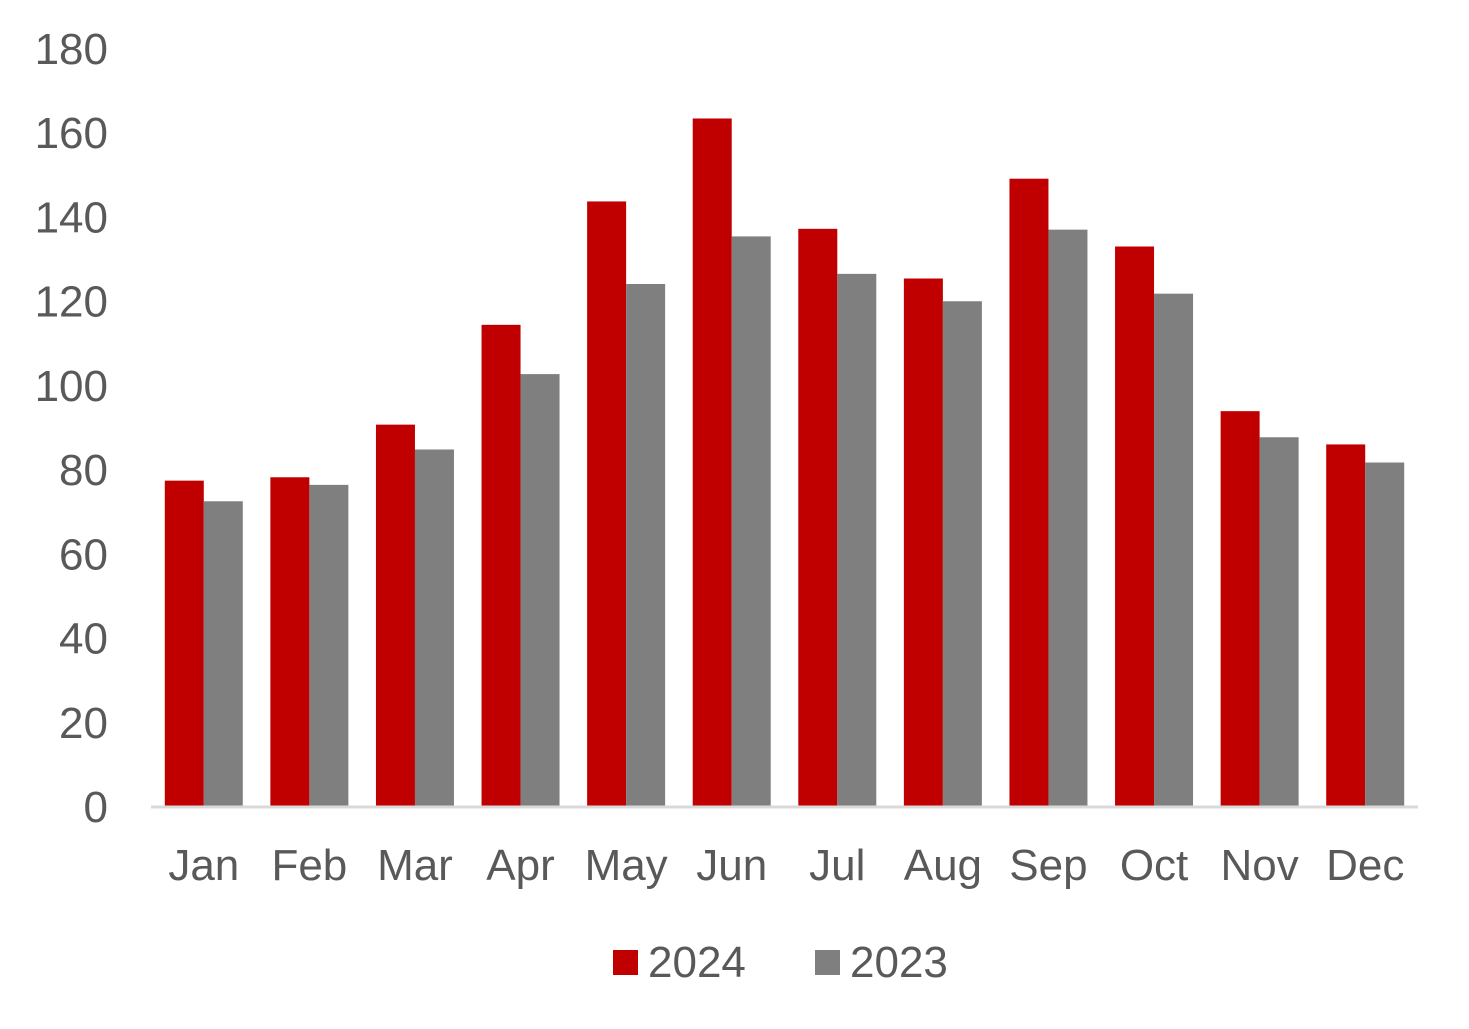 The image size is (1469, 1029). What do you see at coordinates (646, 545) in the screenshot?
I see `bar-2023-may` at bounding box center [646, 545].